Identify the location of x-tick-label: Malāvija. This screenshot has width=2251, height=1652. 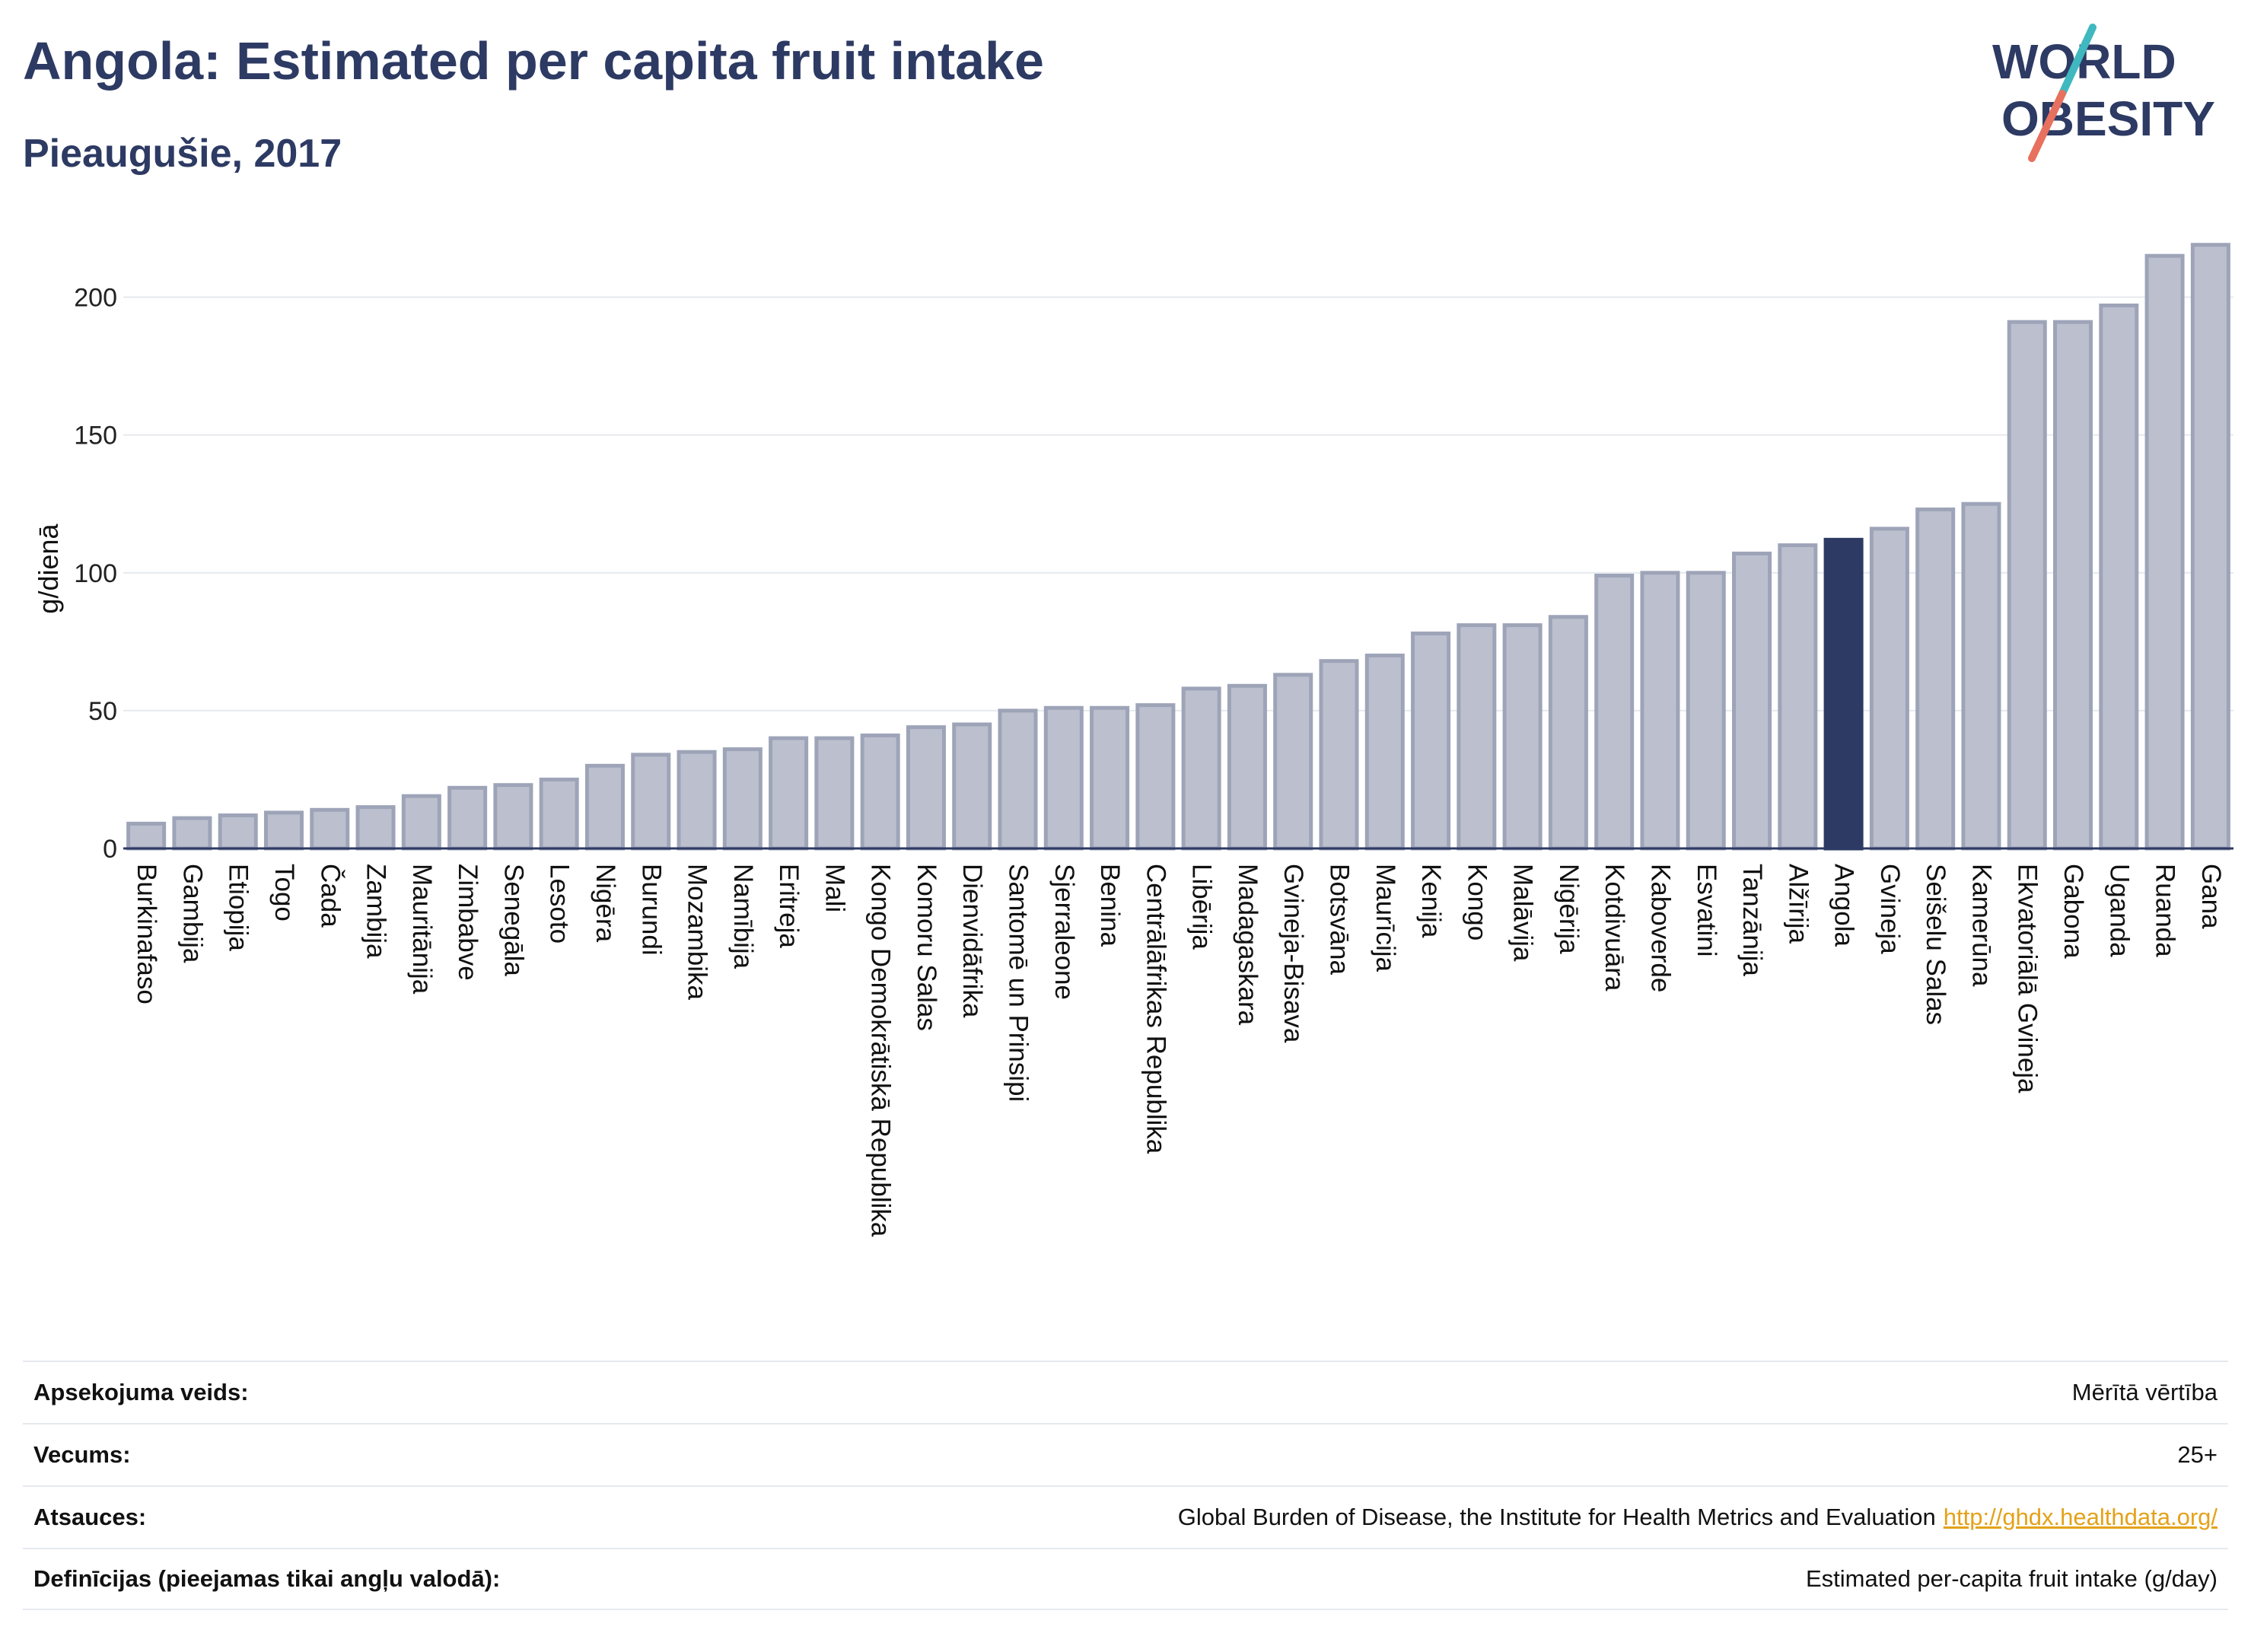
(1523, 913).